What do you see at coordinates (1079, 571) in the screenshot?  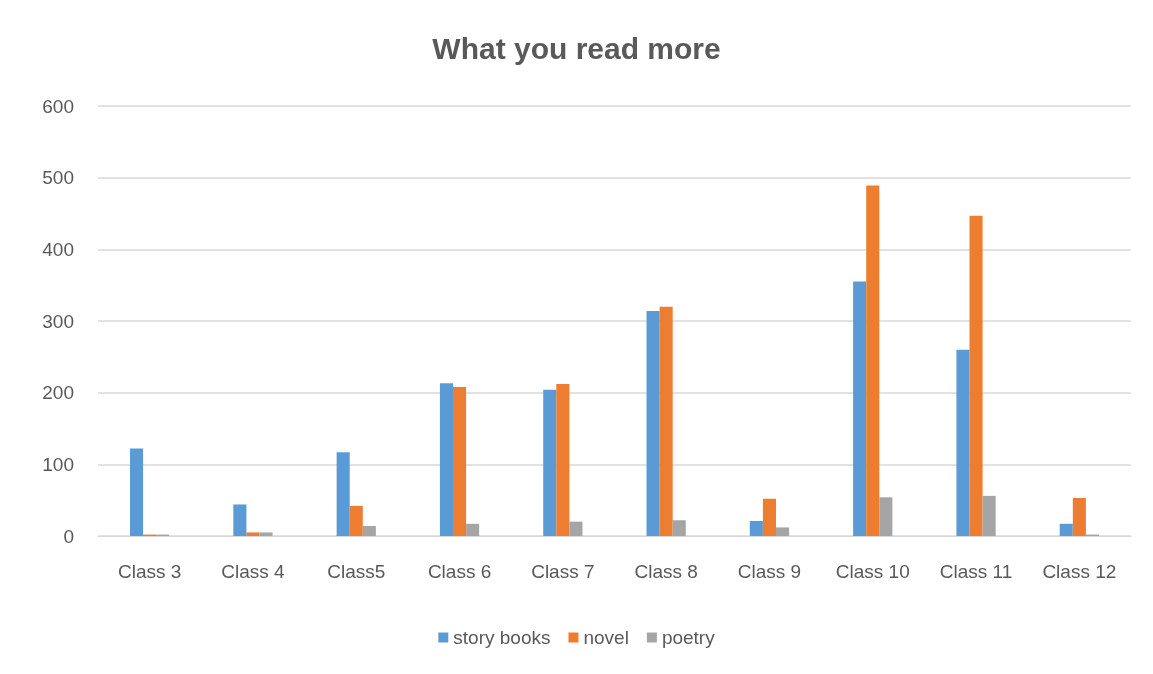 I see `x-tick-label: Class 12` at bounding box center [1079, 571].